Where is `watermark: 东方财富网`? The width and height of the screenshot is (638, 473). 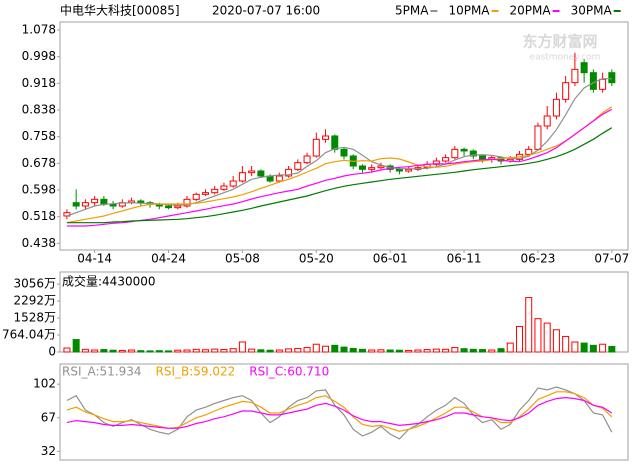 watermark: 东方财富网 is located at coordinates (559, 42).